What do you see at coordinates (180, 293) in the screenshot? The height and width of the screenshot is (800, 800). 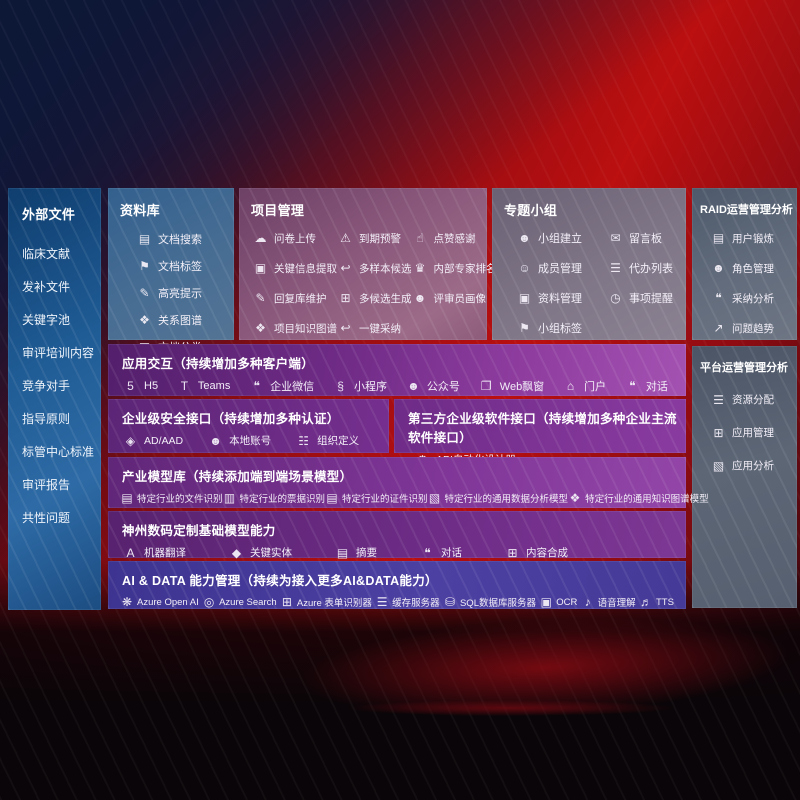 I see `feature-label: 高亮提示` at bounding box center [180, 293].